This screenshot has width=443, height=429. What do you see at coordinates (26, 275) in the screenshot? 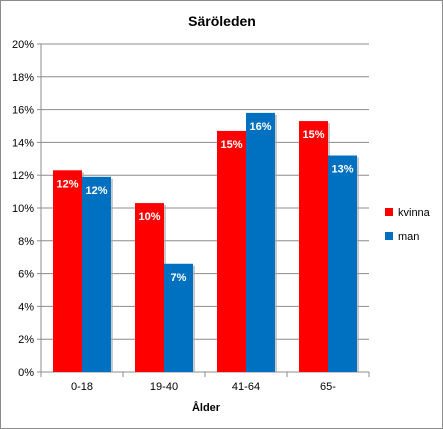
I see `y-tick-label: 6%` at bounding box center [26, 275].